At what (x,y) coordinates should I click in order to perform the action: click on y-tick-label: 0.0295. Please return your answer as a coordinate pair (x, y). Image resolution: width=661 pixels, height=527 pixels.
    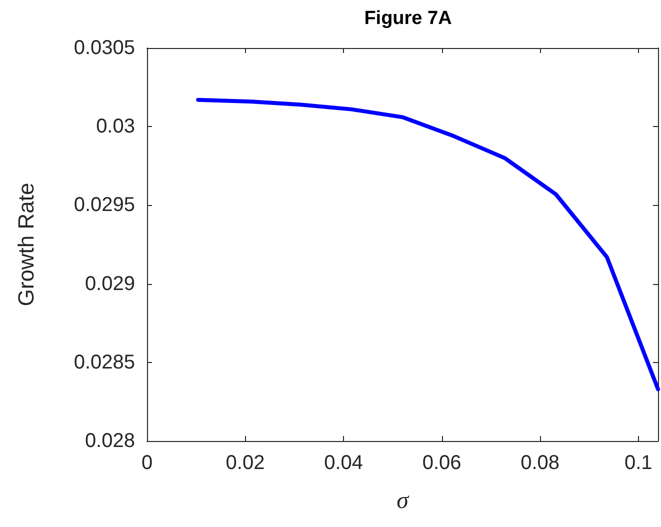
    Looking at the image, I should click on (104, 205).